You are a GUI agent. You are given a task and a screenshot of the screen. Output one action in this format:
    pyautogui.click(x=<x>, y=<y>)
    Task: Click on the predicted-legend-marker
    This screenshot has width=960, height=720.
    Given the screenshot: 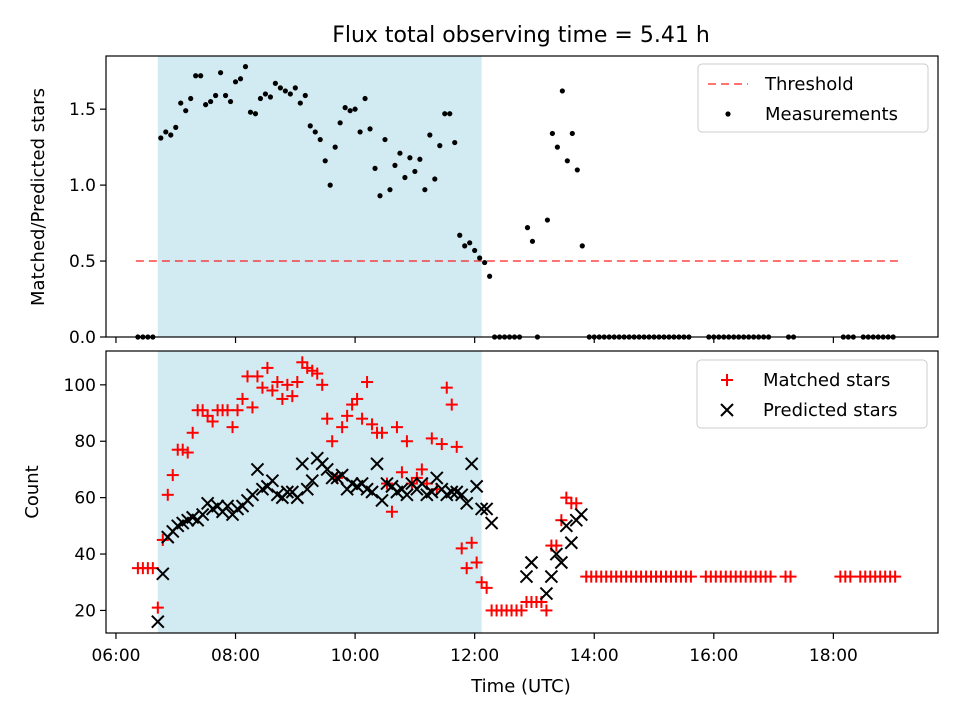 What is the action you would take?
    pyautogui.click(x=727, y=410)
    